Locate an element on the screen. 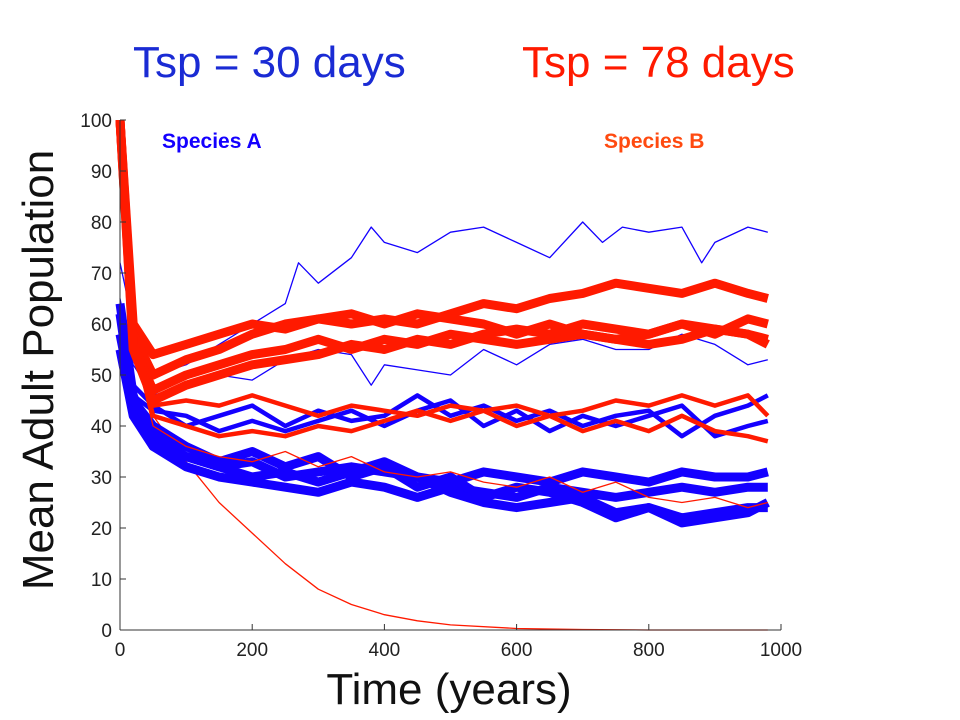 This screenshot has height=720, width=960. y-tick-label: 40 is located at coordinates (101, 427).